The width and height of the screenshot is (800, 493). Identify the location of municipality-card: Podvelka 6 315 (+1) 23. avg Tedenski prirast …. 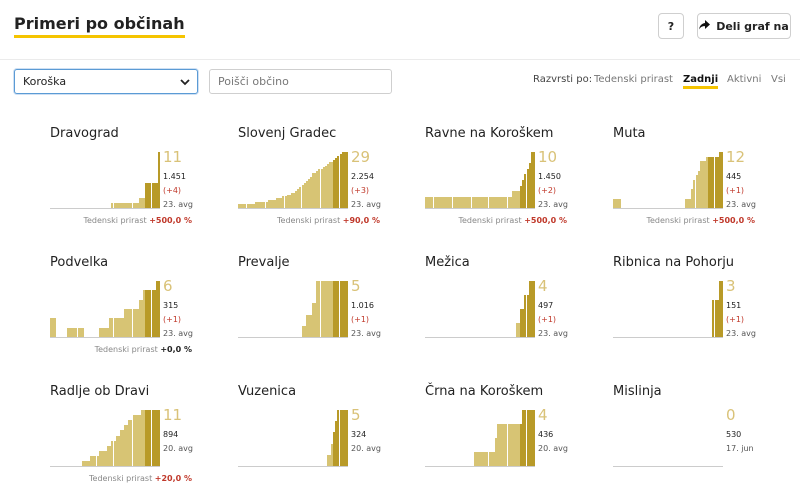
(140, 310).